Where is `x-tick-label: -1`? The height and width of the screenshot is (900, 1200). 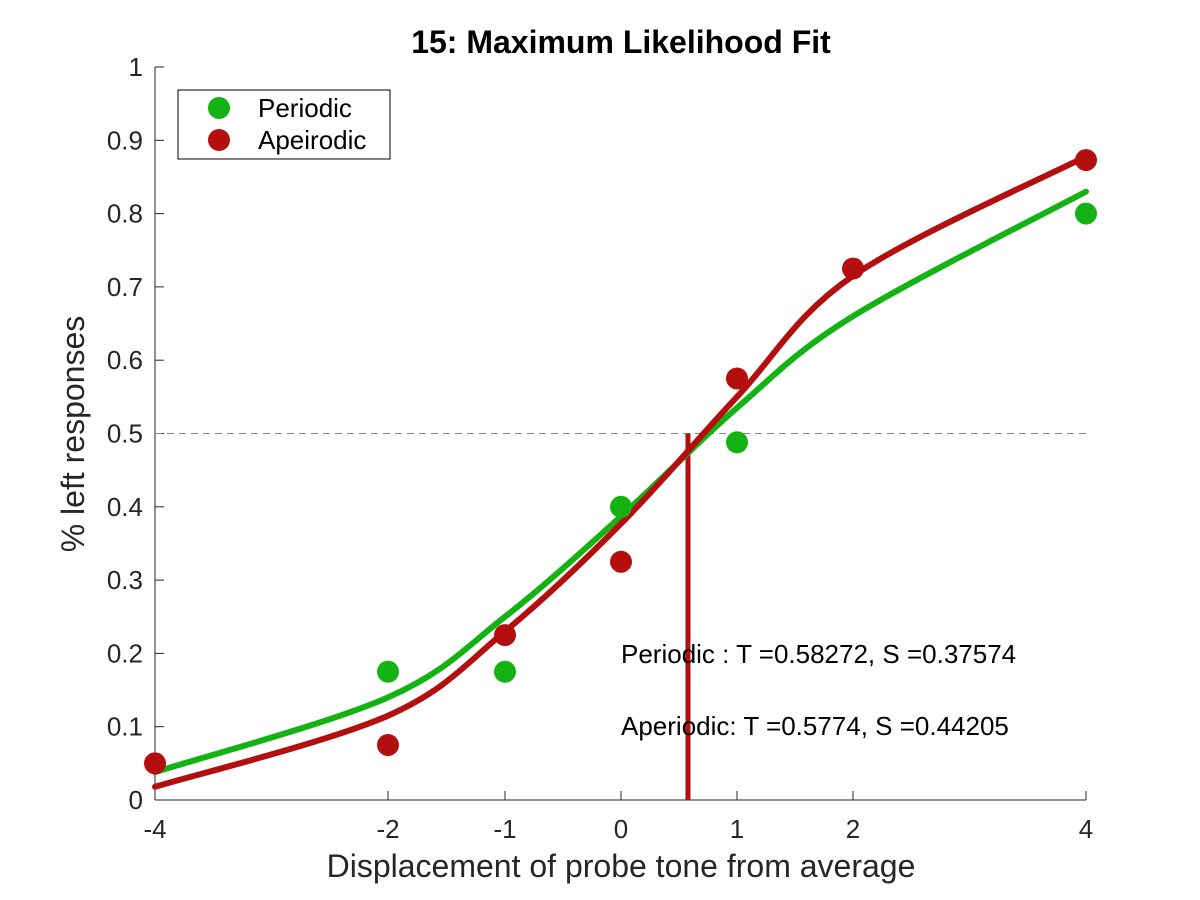
x-tick-label: -1 is located at coordinates (504, 829).